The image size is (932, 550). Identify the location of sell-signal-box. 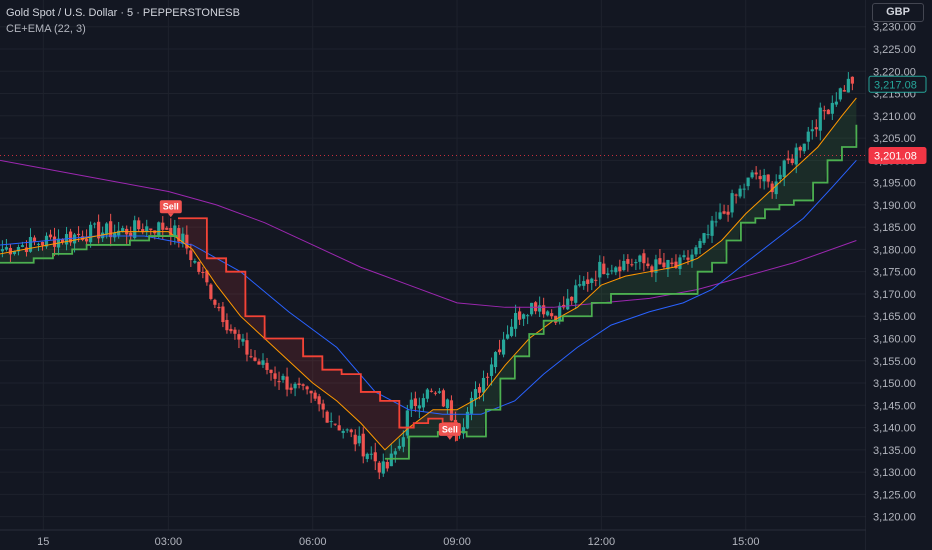
(170, 207).